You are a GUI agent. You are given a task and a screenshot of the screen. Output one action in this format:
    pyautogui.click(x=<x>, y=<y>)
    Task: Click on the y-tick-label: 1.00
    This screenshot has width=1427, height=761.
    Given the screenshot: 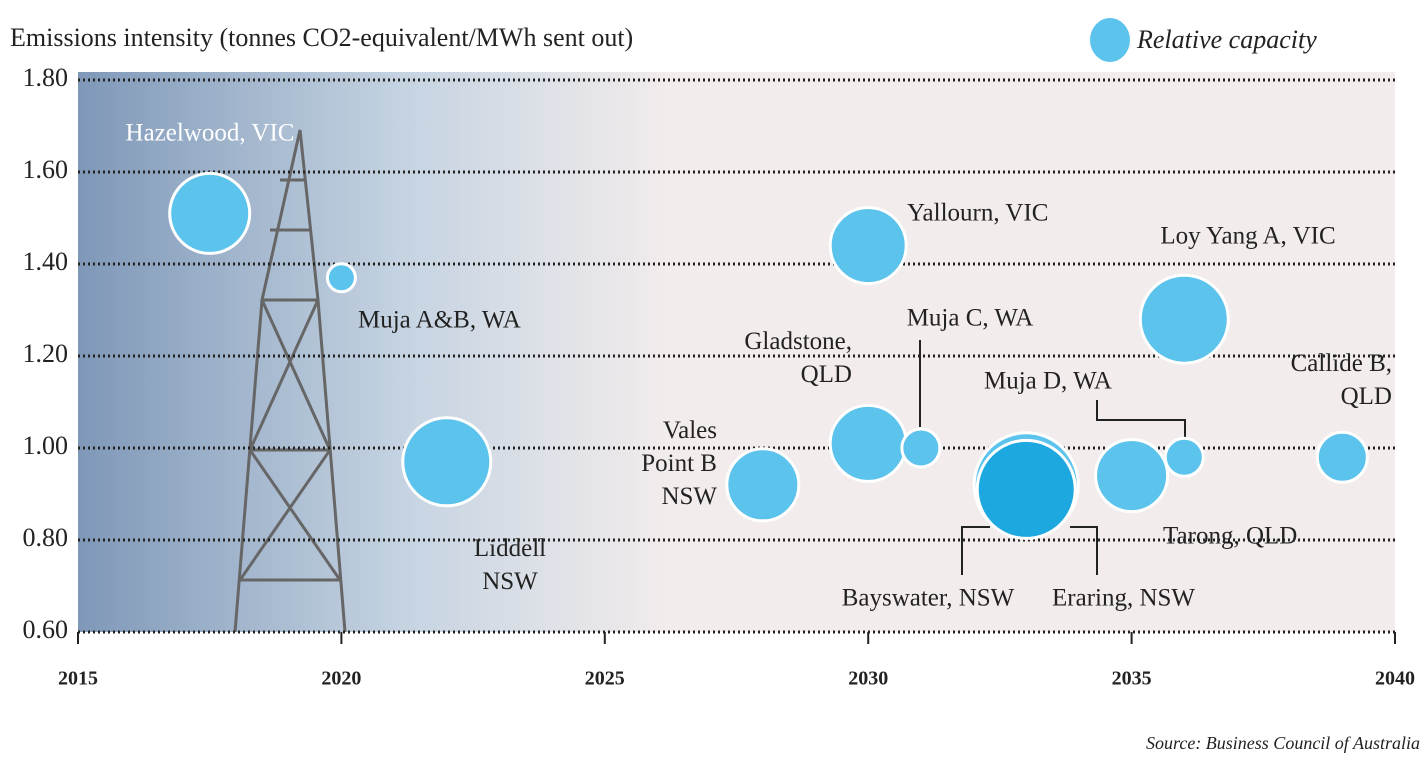 What is the action you would take?
    pyautogui.click(x=46, y=445)
    